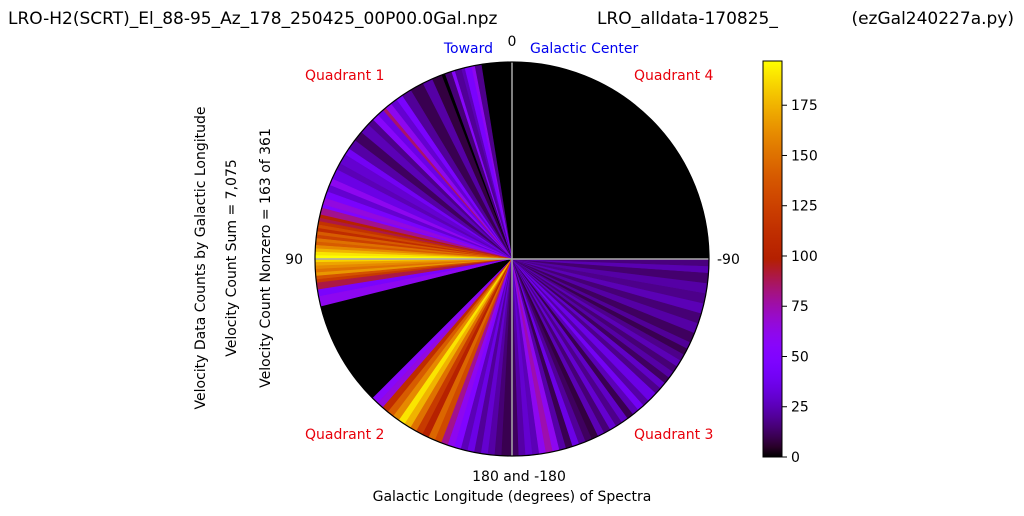  Describe the element at coordinates (344, 435) in the screenshot. I see `quadrant-2-label: Quadrant 2` at that location.